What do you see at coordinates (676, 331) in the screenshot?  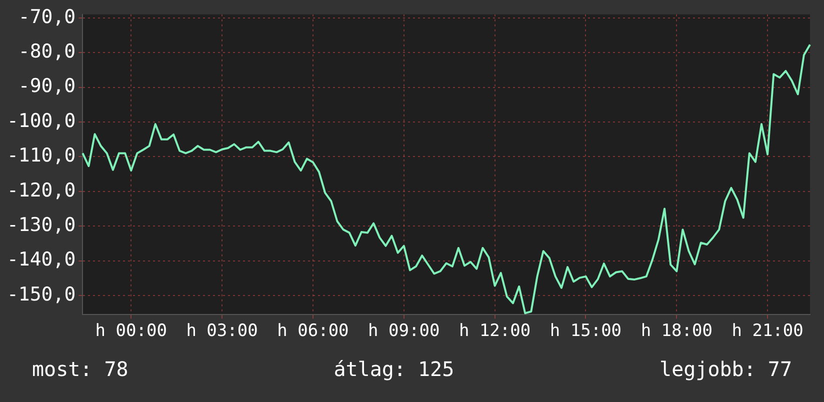 I see `x-tick-label: h 18:00` at bounding box center [676, 331].